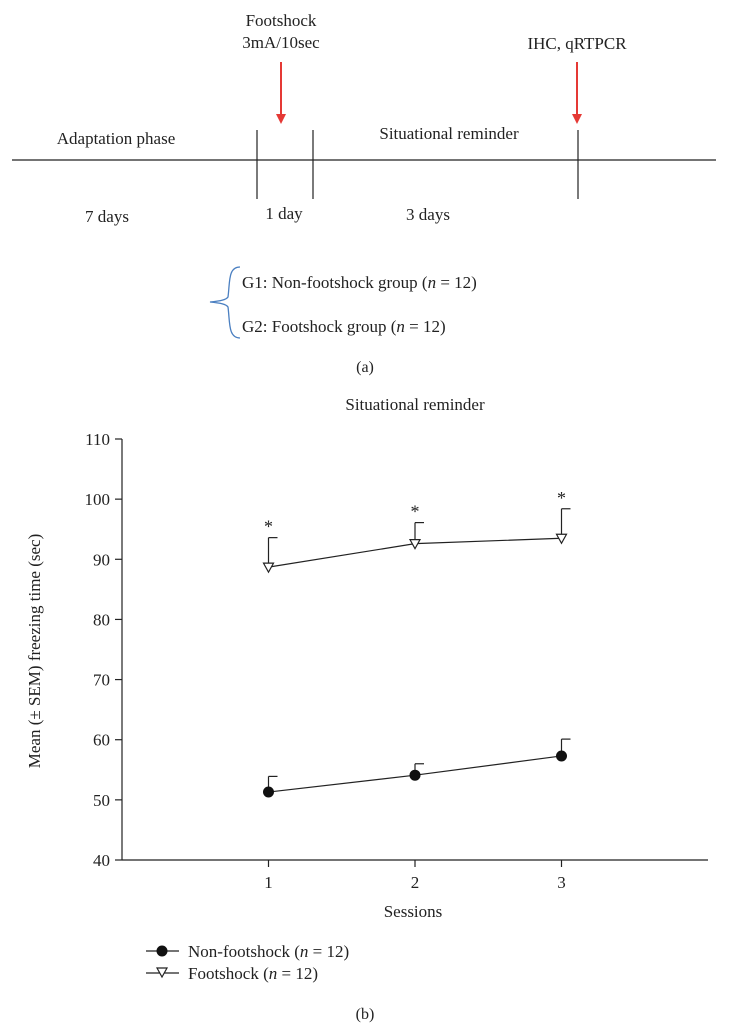 The image size is (730, 1028). Describe the element at coordinates (415, 404) in the screenshot. I see `chart-title: Situational reminder` at that location.